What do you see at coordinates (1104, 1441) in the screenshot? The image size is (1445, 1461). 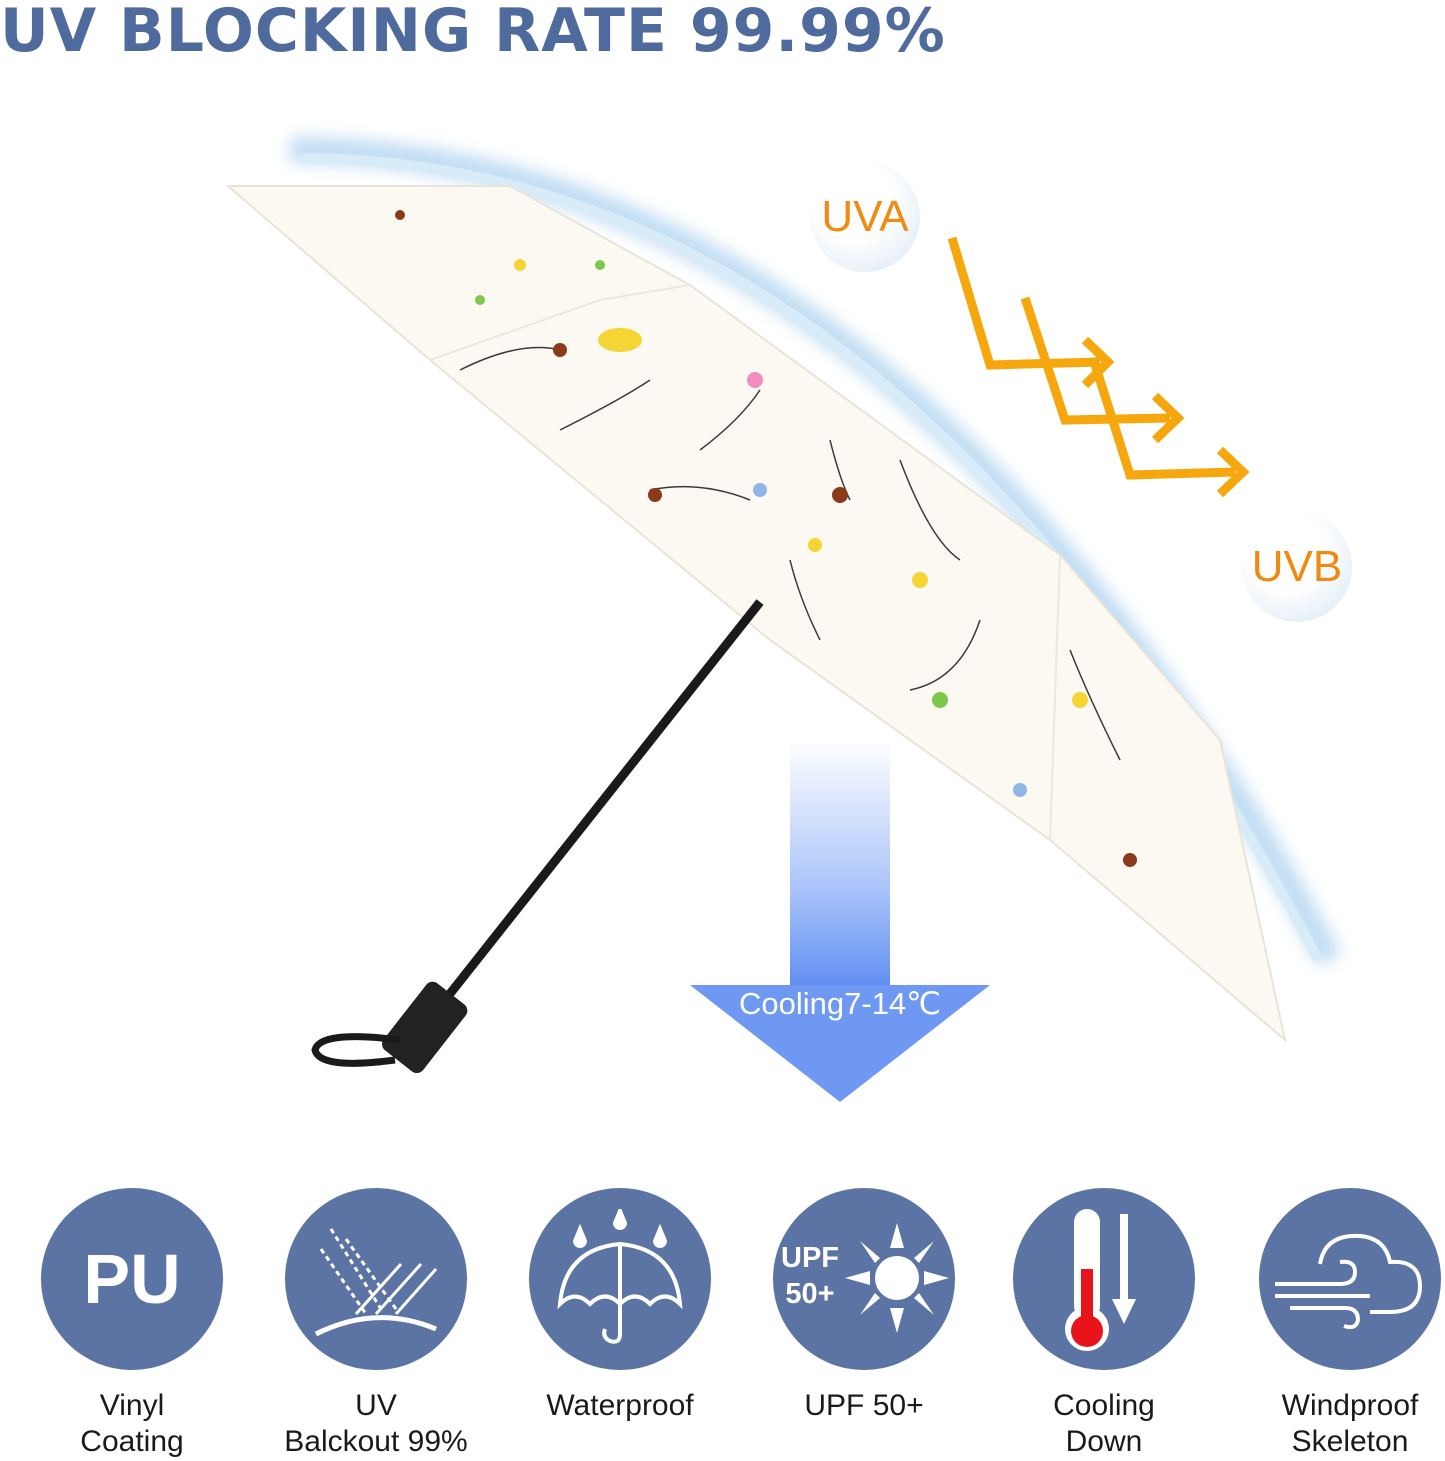 I see `feature-label: Down` at bounding box center [1104, 1441].